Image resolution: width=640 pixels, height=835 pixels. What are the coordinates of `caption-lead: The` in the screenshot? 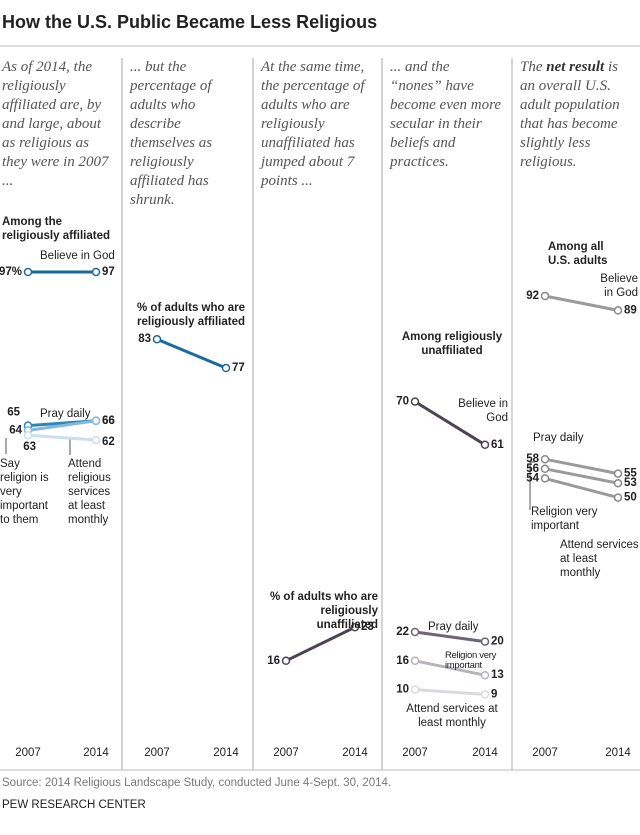 It's located at (531, 67).